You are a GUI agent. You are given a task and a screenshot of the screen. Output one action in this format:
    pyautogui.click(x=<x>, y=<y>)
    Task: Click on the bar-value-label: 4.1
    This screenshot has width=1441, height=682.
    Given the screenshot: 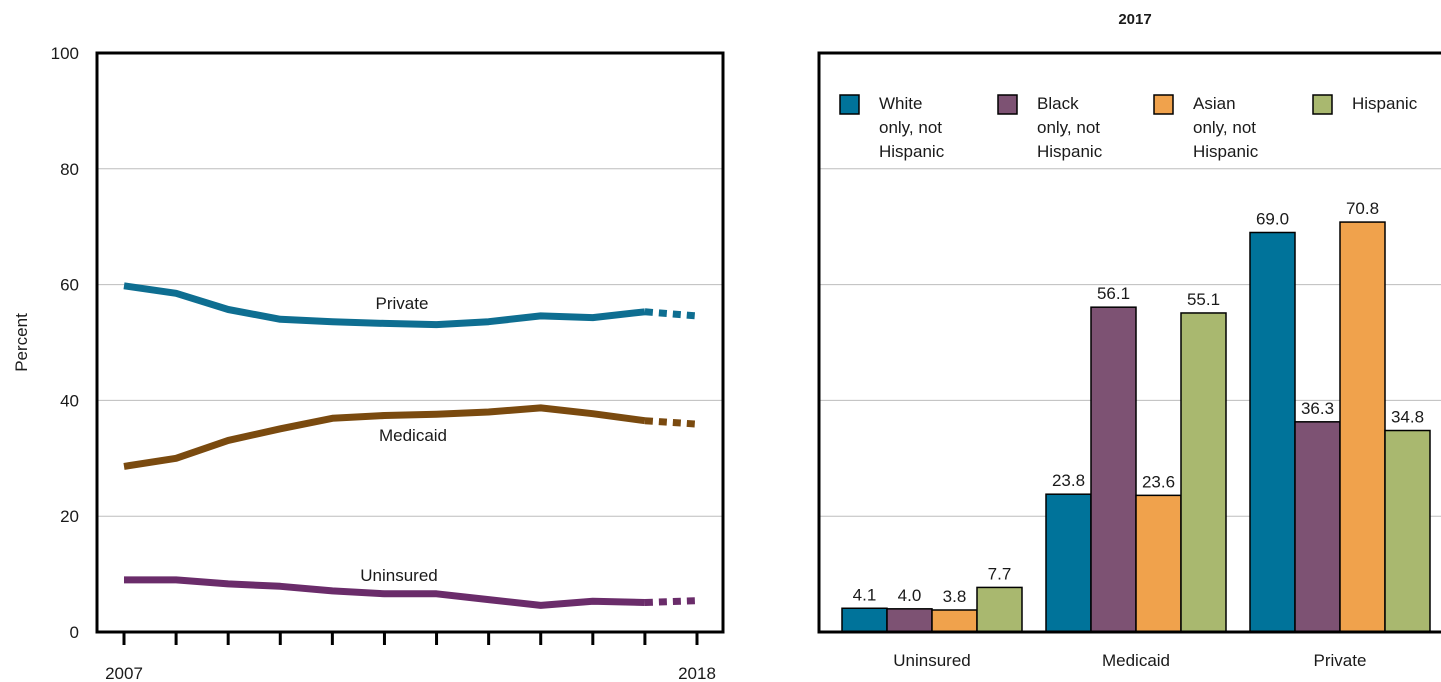 What is the action you would take?
    pyautogui.click(x=865, y=594)
    